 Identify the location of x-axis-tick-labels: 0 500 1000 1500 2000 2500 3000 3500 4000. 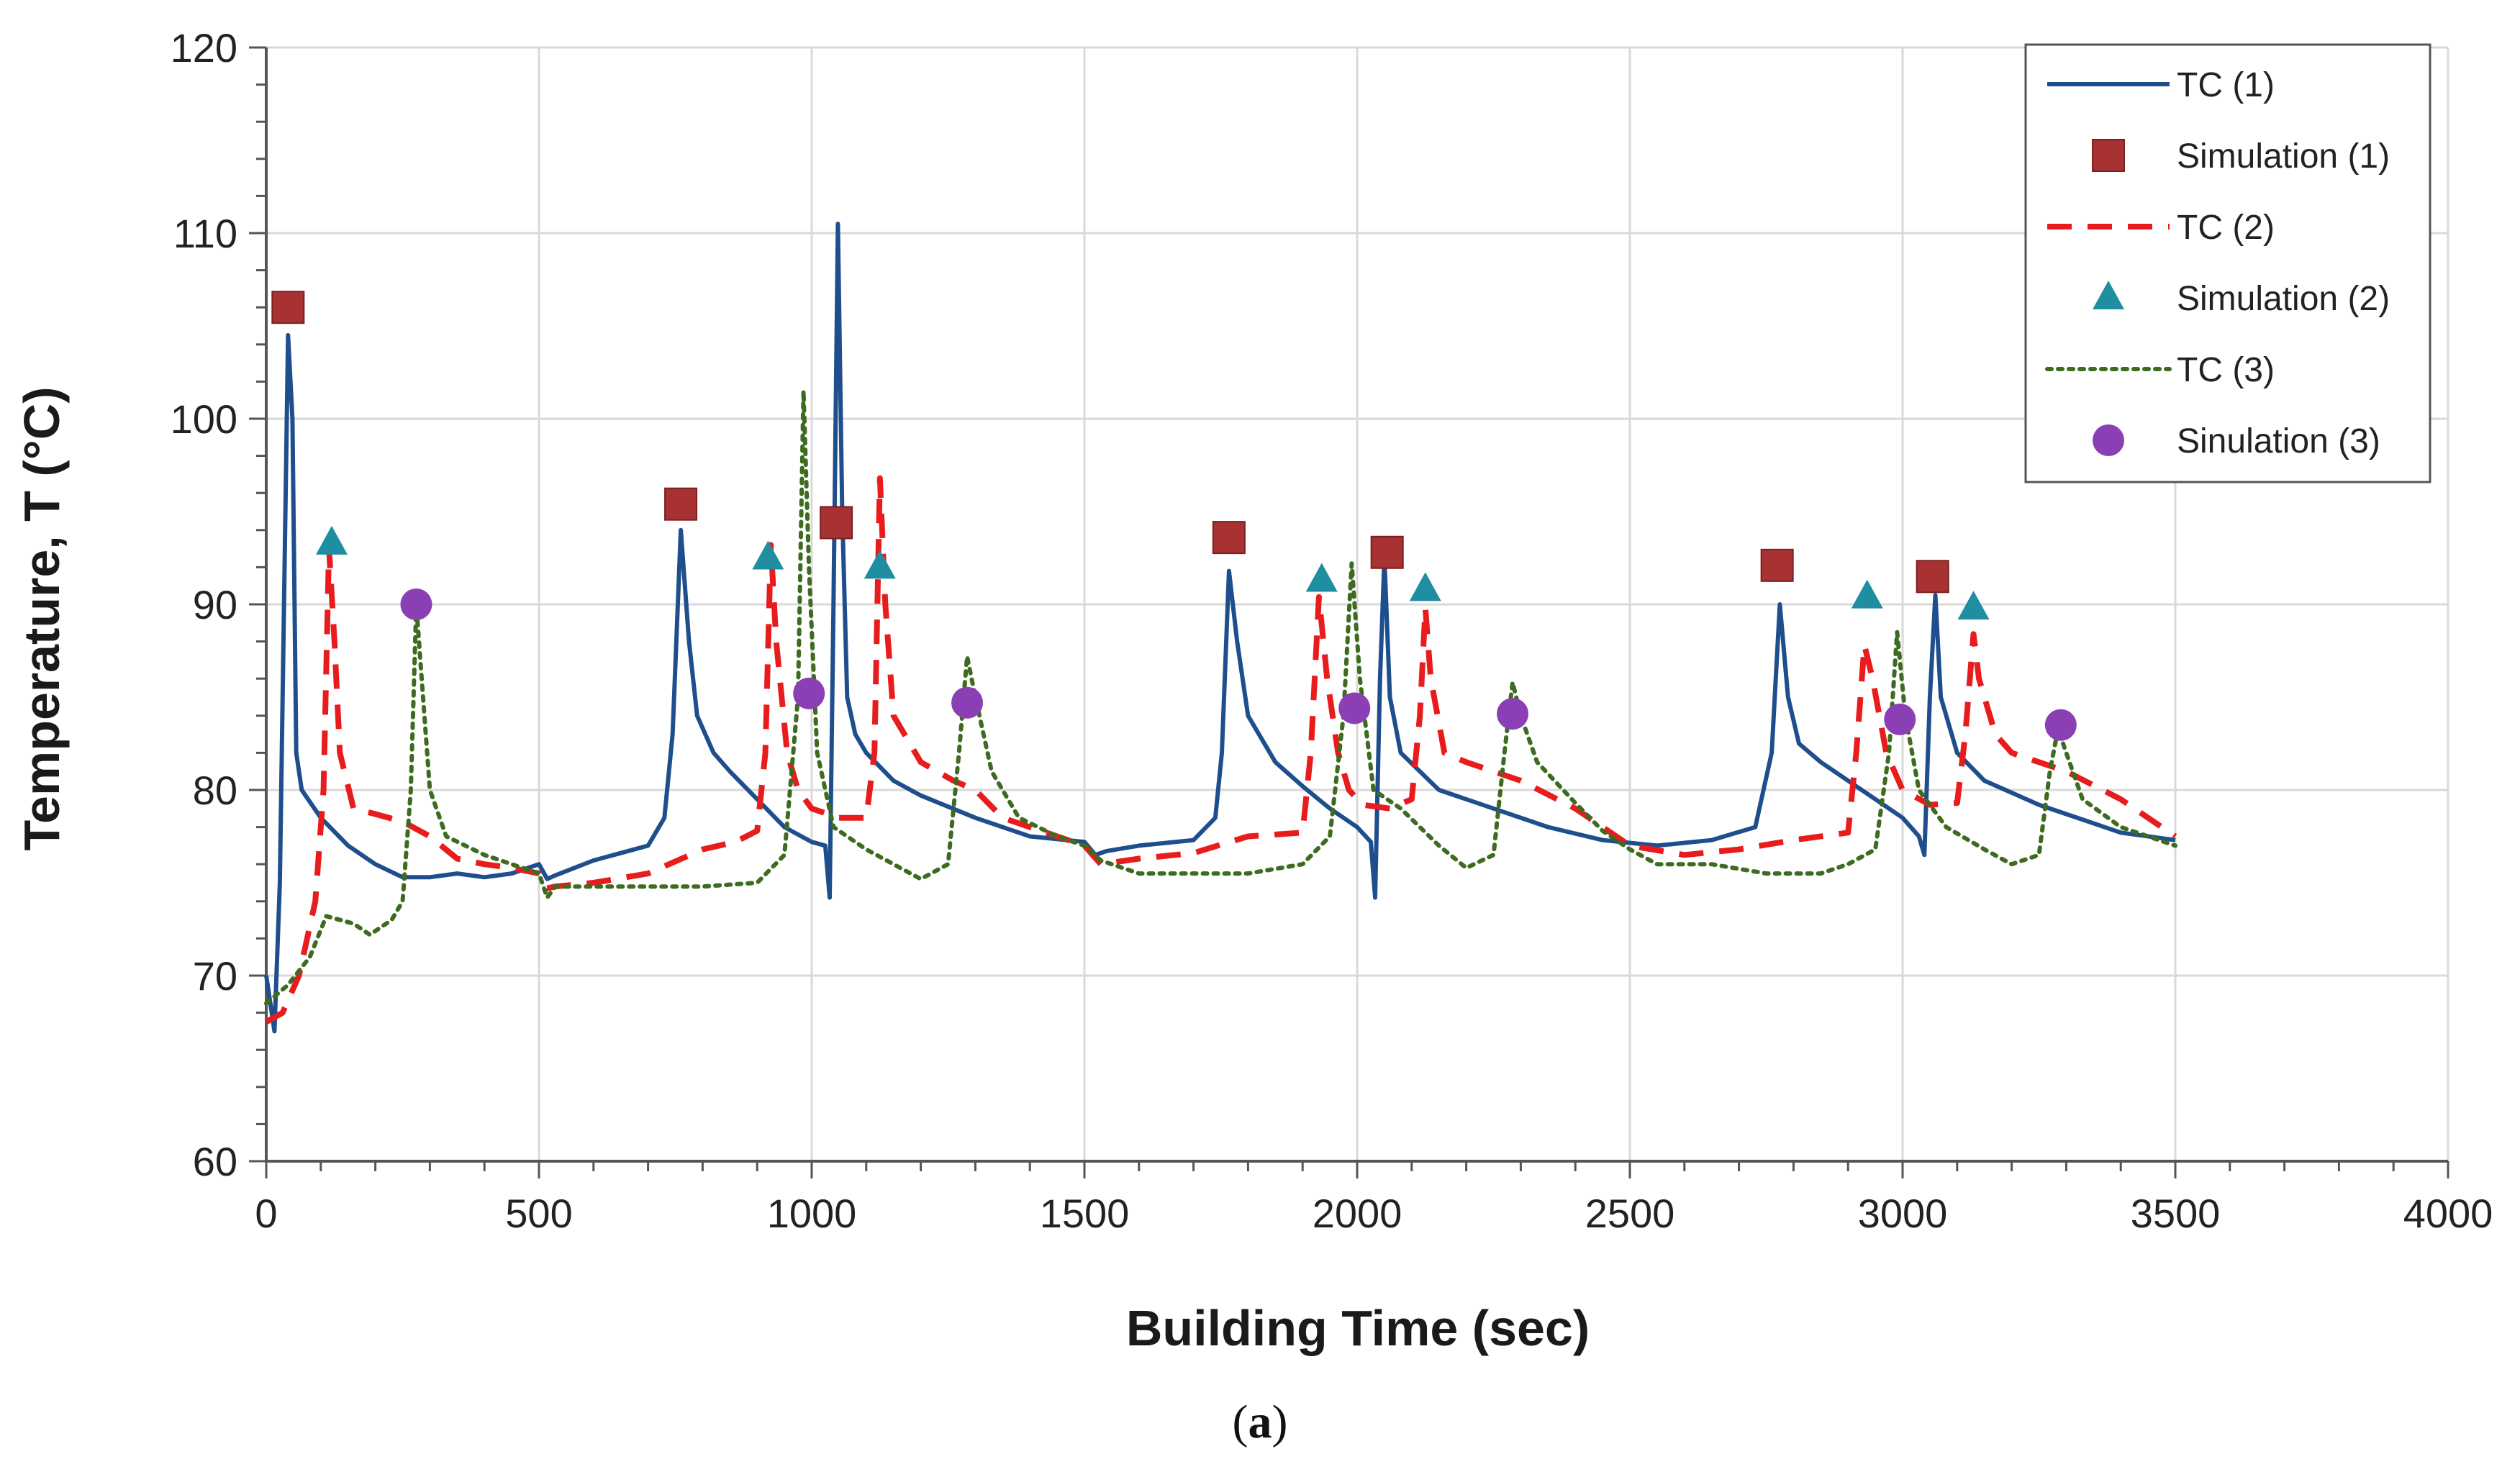
(1374, 1213).